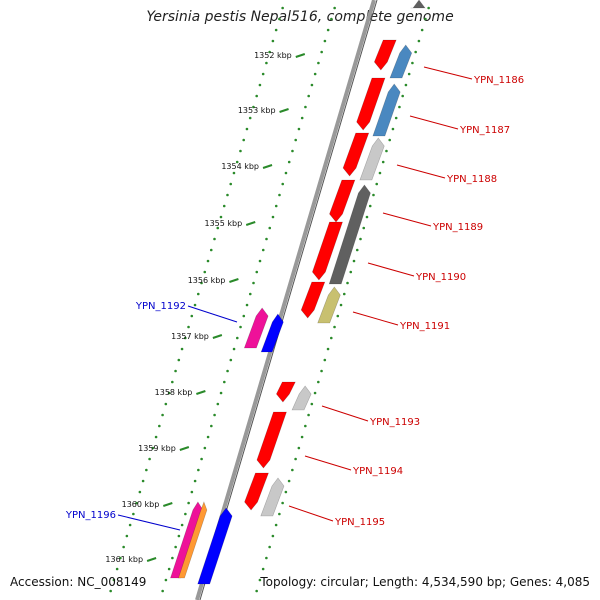 The image size is (600, 600). Describe the element at coordinates (471, 179) in the screenshot. I see `gene-label-forward: YPN_1188` at that location.